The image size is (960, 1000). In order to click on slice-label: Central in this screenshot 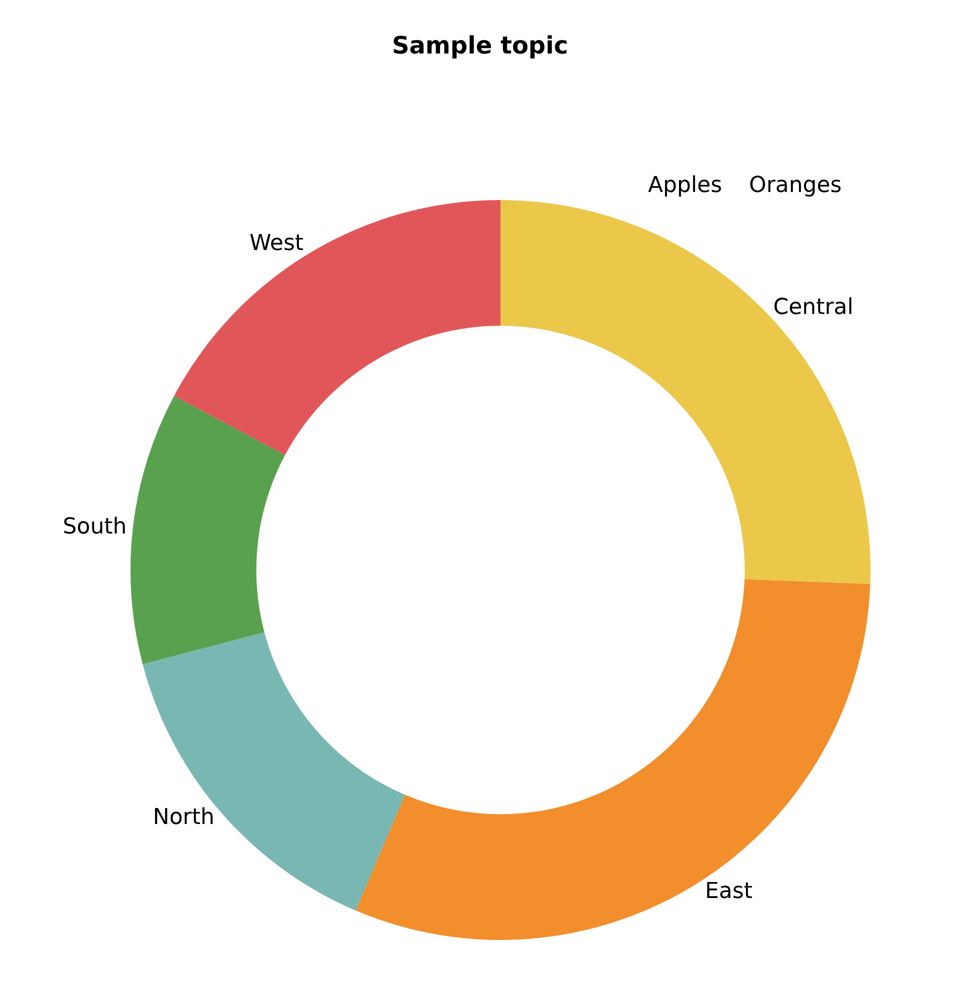, I will do `click(813, 307)`.